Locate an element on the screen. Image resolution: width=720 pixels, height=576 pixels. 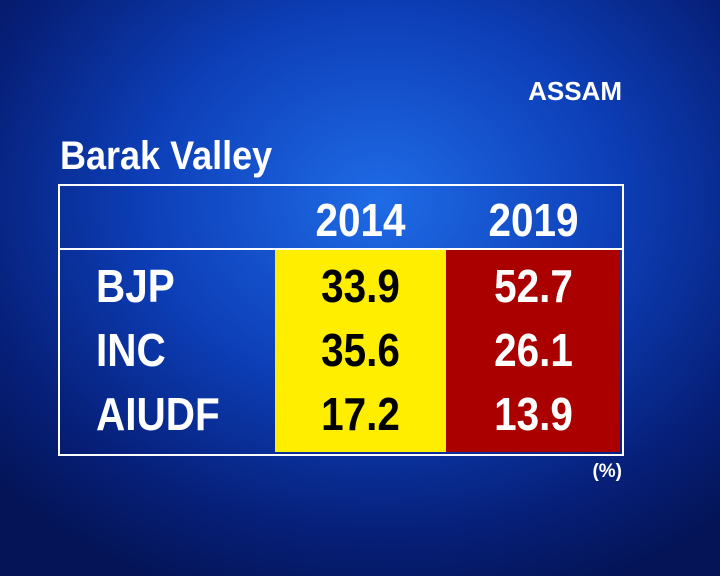
party-label: BJP is located at coordinates (135, 286).